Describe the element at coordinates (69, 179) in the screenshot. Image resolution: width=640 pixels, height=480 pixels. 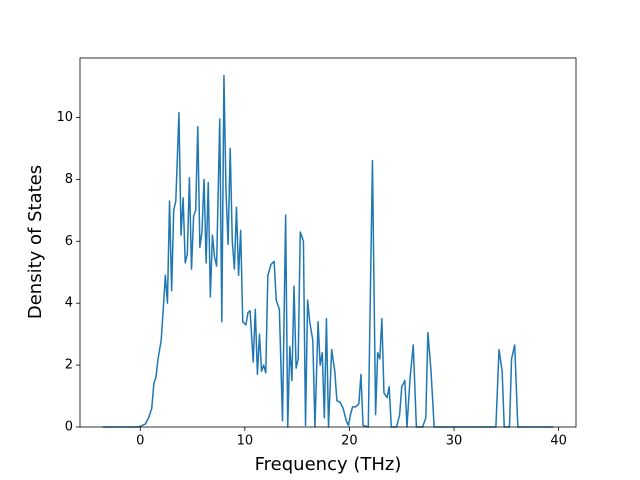
I see `y-tick-label: 8` at that location.